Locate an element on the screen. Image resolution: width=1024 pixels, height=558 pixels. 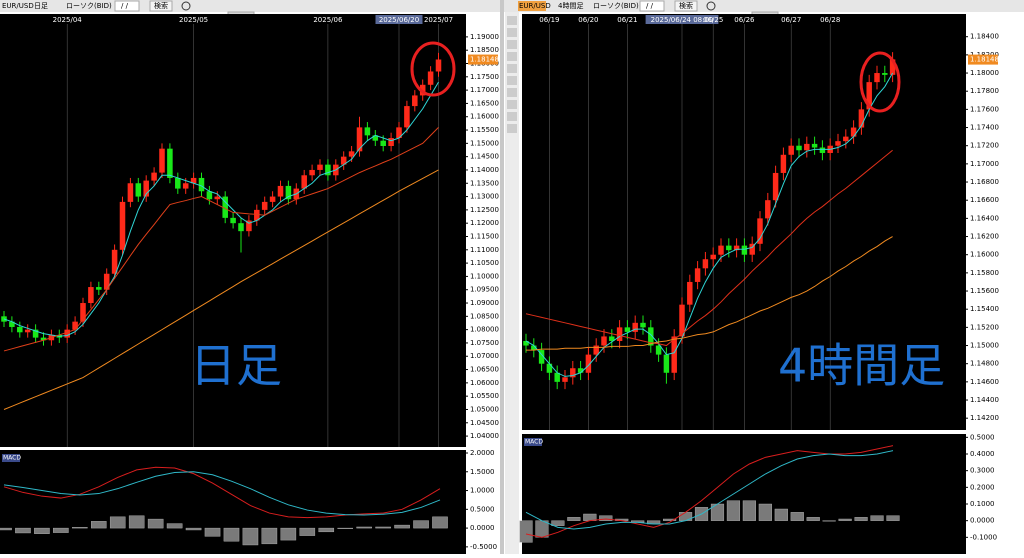
y-tick-label: 1.15500 is located at coordinates (484, 130).